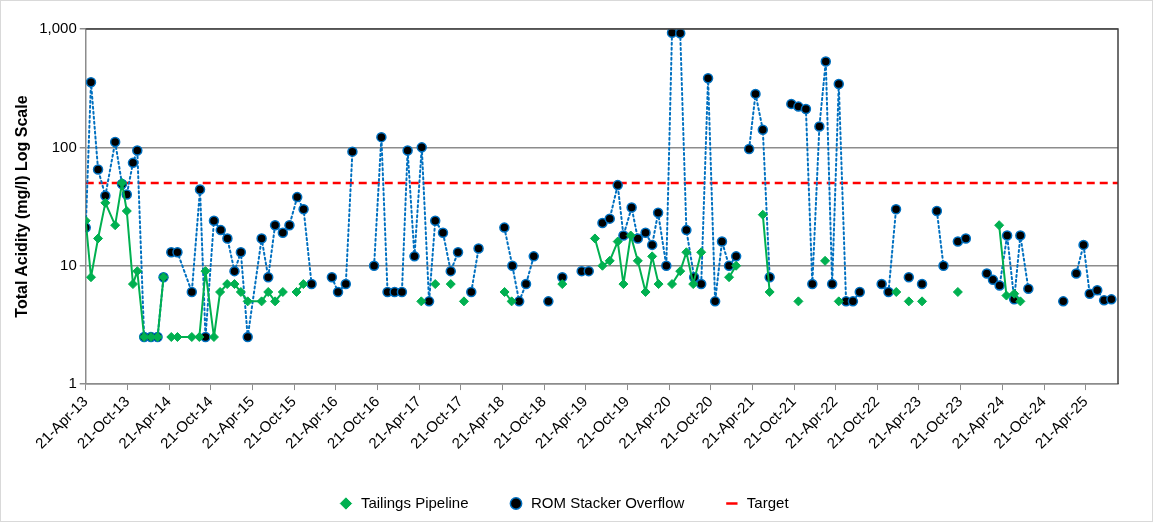 The image size is (1153, 522). Describe the element at coordinates (64, 146) in the screenshot. I see `y-tick-label: 100` at that location.